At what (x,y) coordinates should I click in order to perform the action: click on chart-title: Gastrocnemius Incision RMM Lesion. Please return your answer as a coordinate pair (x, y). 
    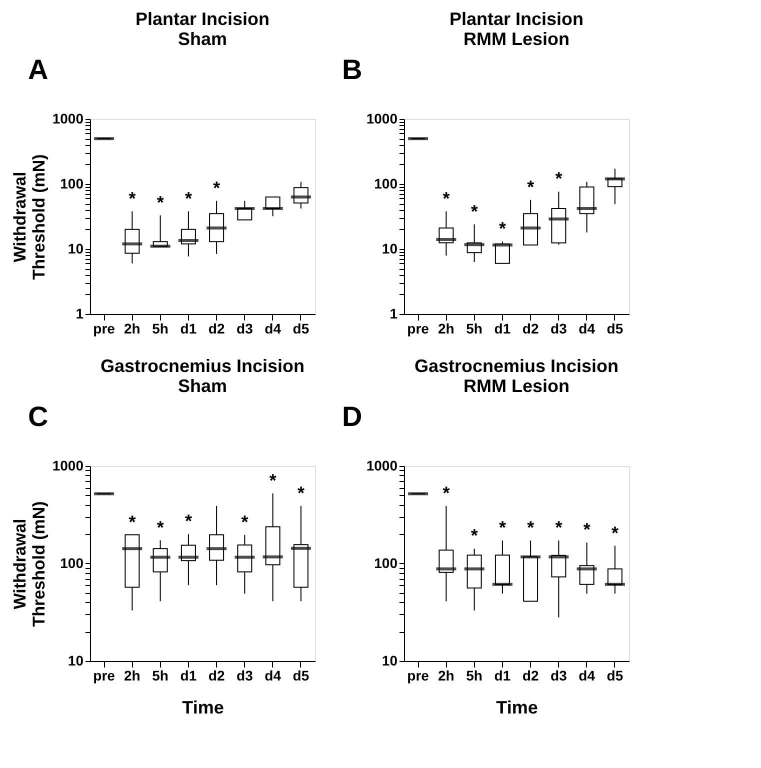
    Looking at the image, I should click on (516, 376).